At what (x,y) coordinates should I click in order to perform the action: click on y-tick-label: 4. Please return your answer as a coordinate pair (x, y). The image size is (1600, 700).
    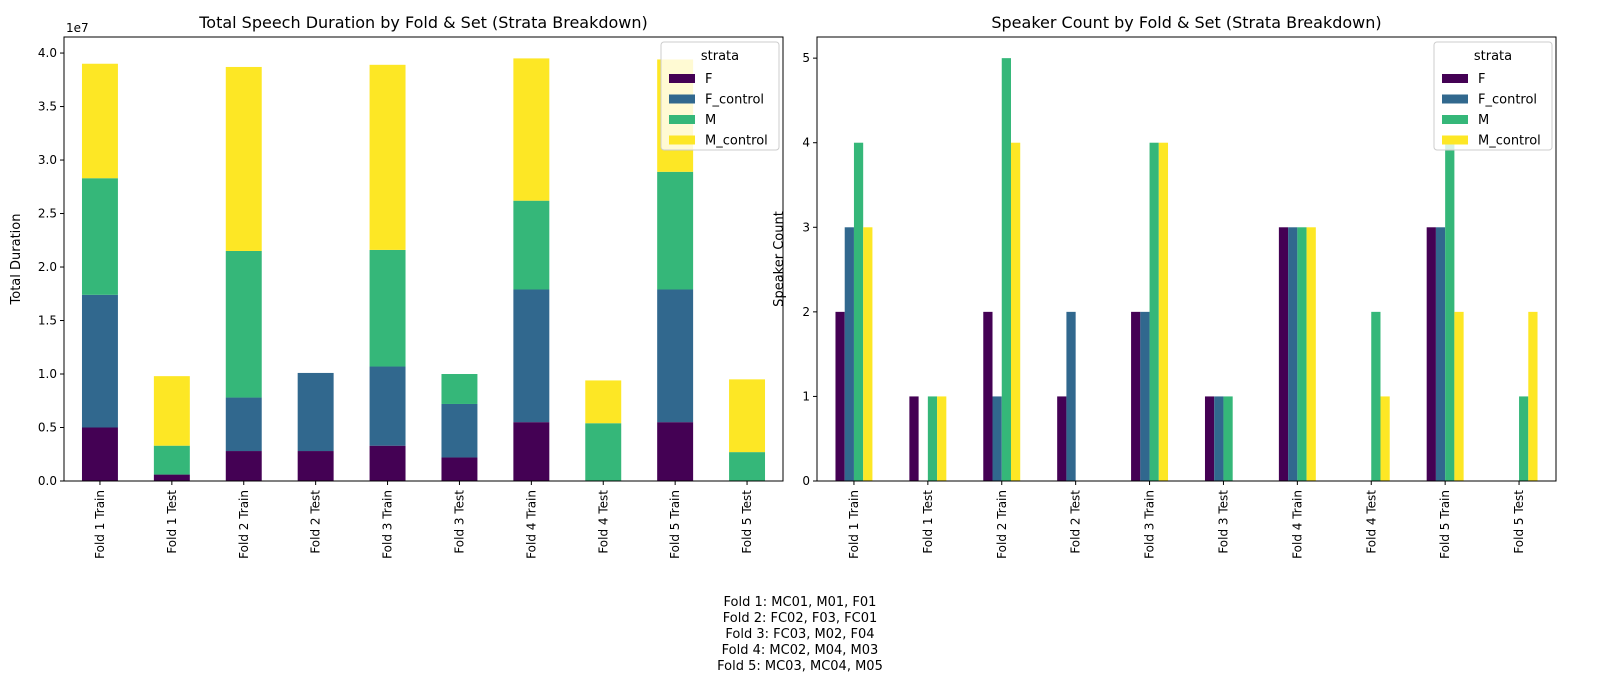
    Looking at the image, I should click on (806, 143).